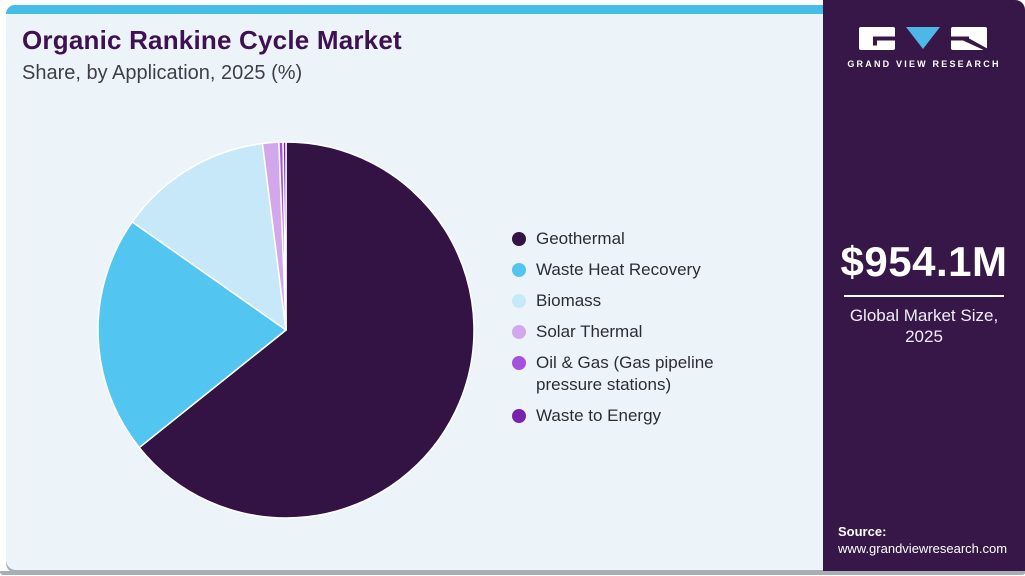 This screenshot has height=576, width=1025. Describe the element at coordinates (924, 315) in the screenshot. I see `market-size-label-line1: Global Market Size,` at that location.